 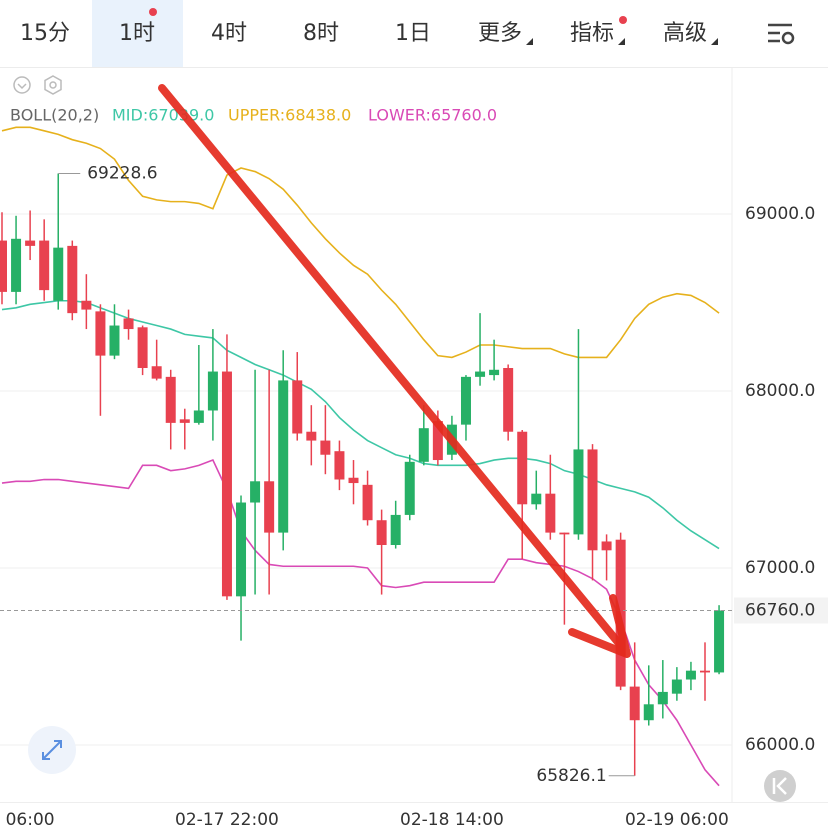 What do you see at coordinates (781, 34) in the screenshot?
I see `settings-icon` at bounding box center [781, 34].